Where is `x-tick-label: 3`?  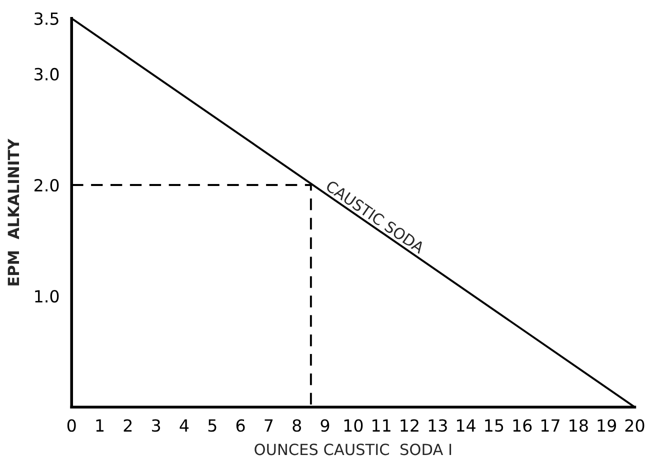
x-tick-label: 3 is located at coordinates (156, 425).